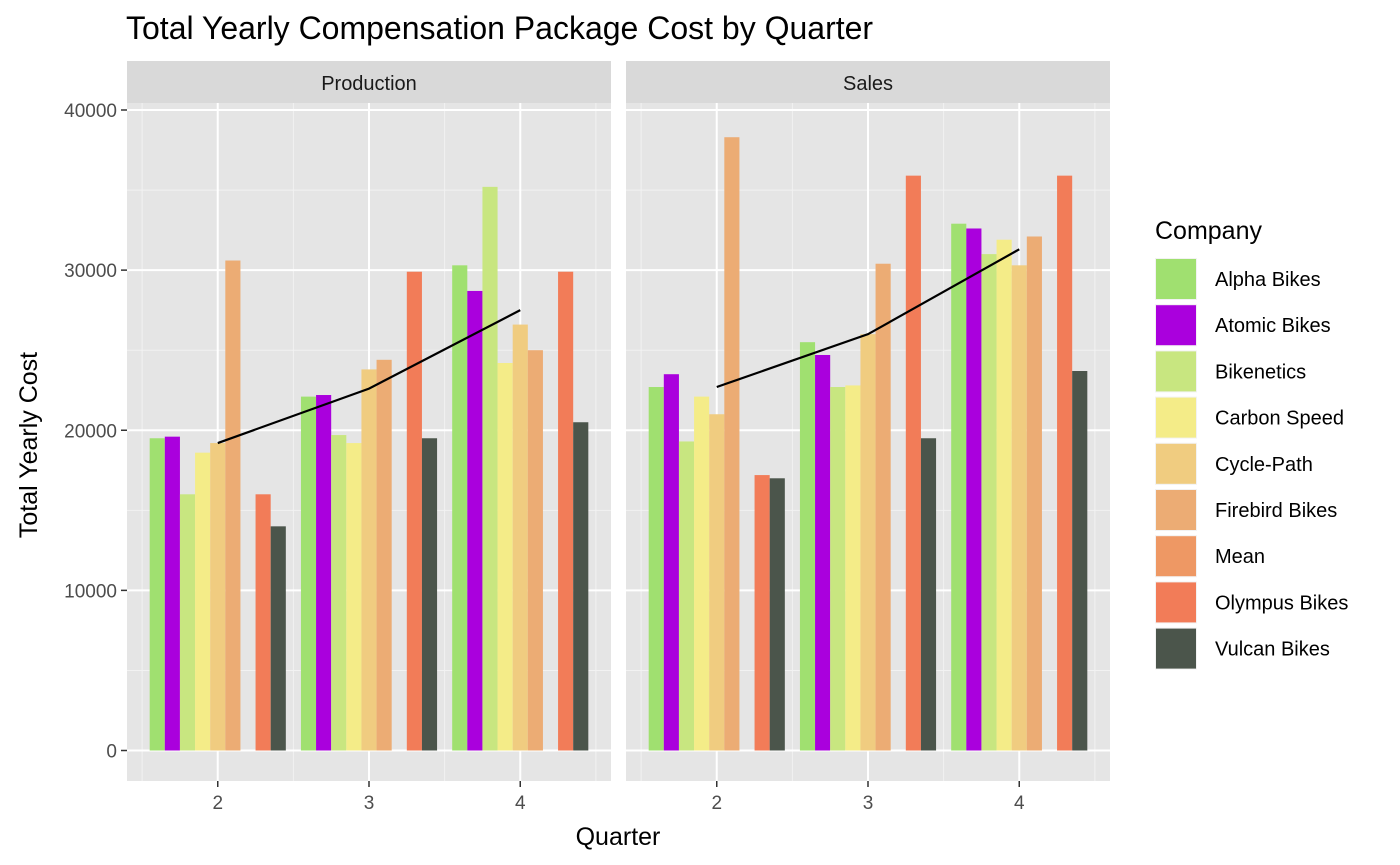 The height and width of the screenshot is (865, 1400). I want to click on y-tick-label: 30000, so click(90, 271).